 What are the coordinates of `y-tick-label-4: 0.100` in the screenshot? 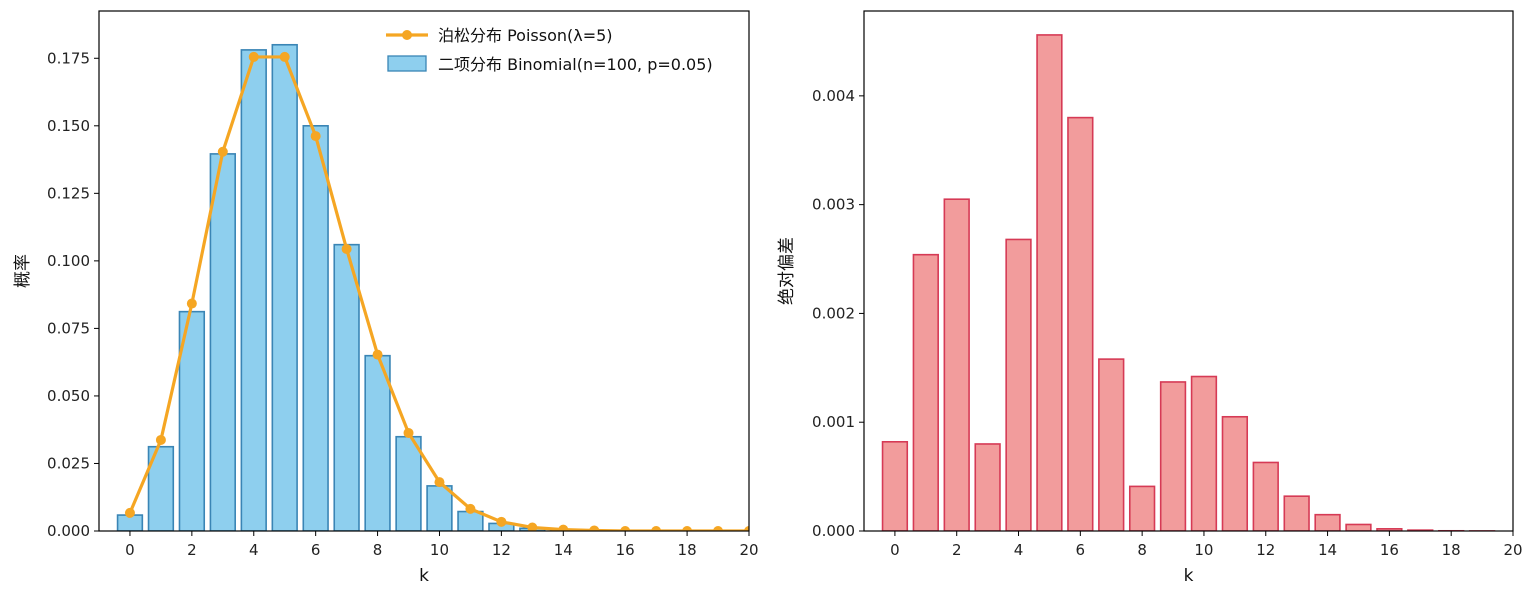 It's located at (68, 261).